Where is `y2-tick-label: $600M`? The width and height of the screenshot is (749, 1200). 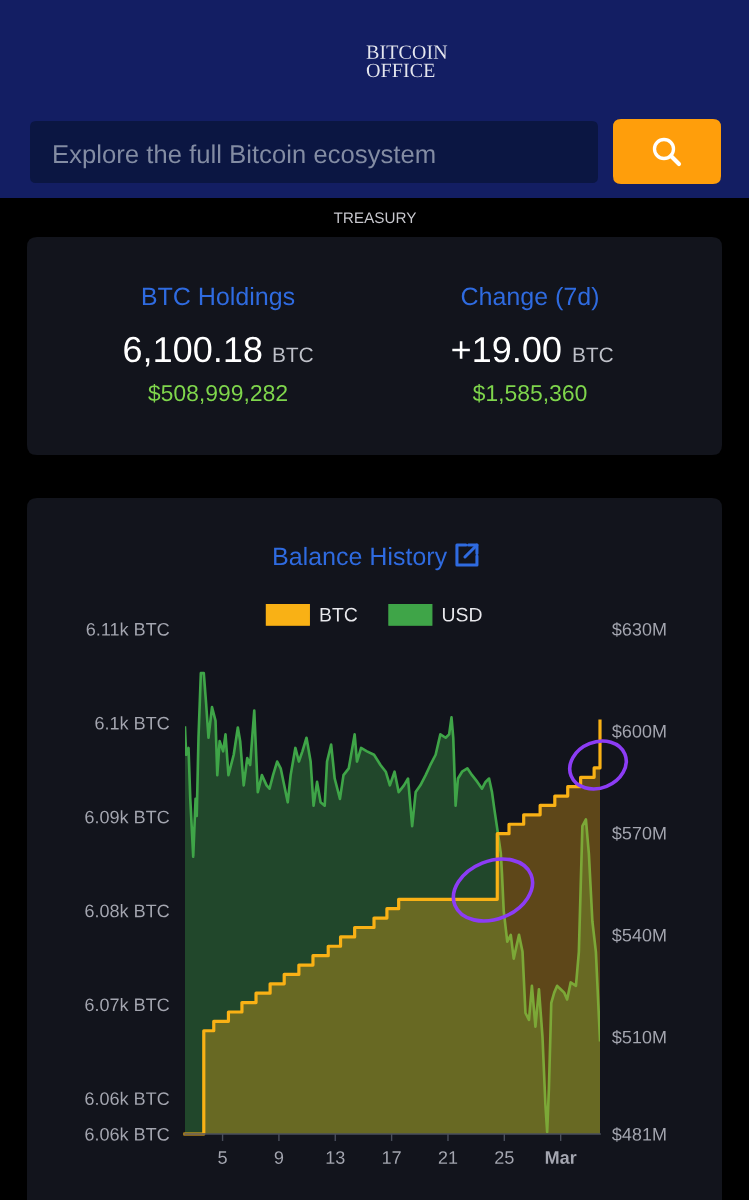 y2-tick-label: $600M is located at coordinates (639, 731).